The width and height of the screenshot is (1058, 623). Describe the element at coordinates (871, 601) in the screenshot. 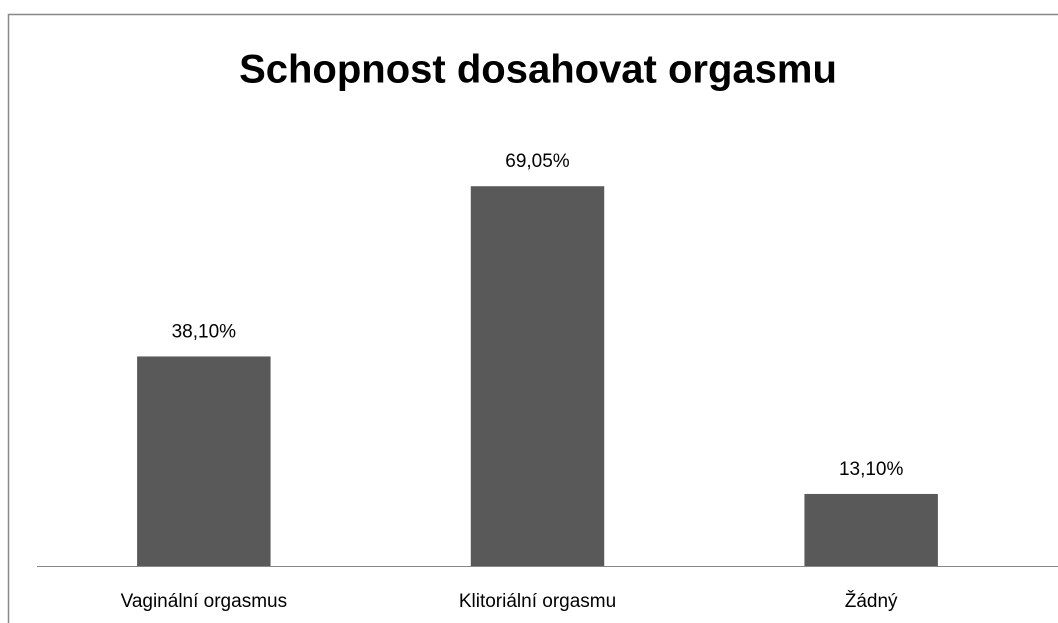

I see `x-tick-label: Žádný` at that location.